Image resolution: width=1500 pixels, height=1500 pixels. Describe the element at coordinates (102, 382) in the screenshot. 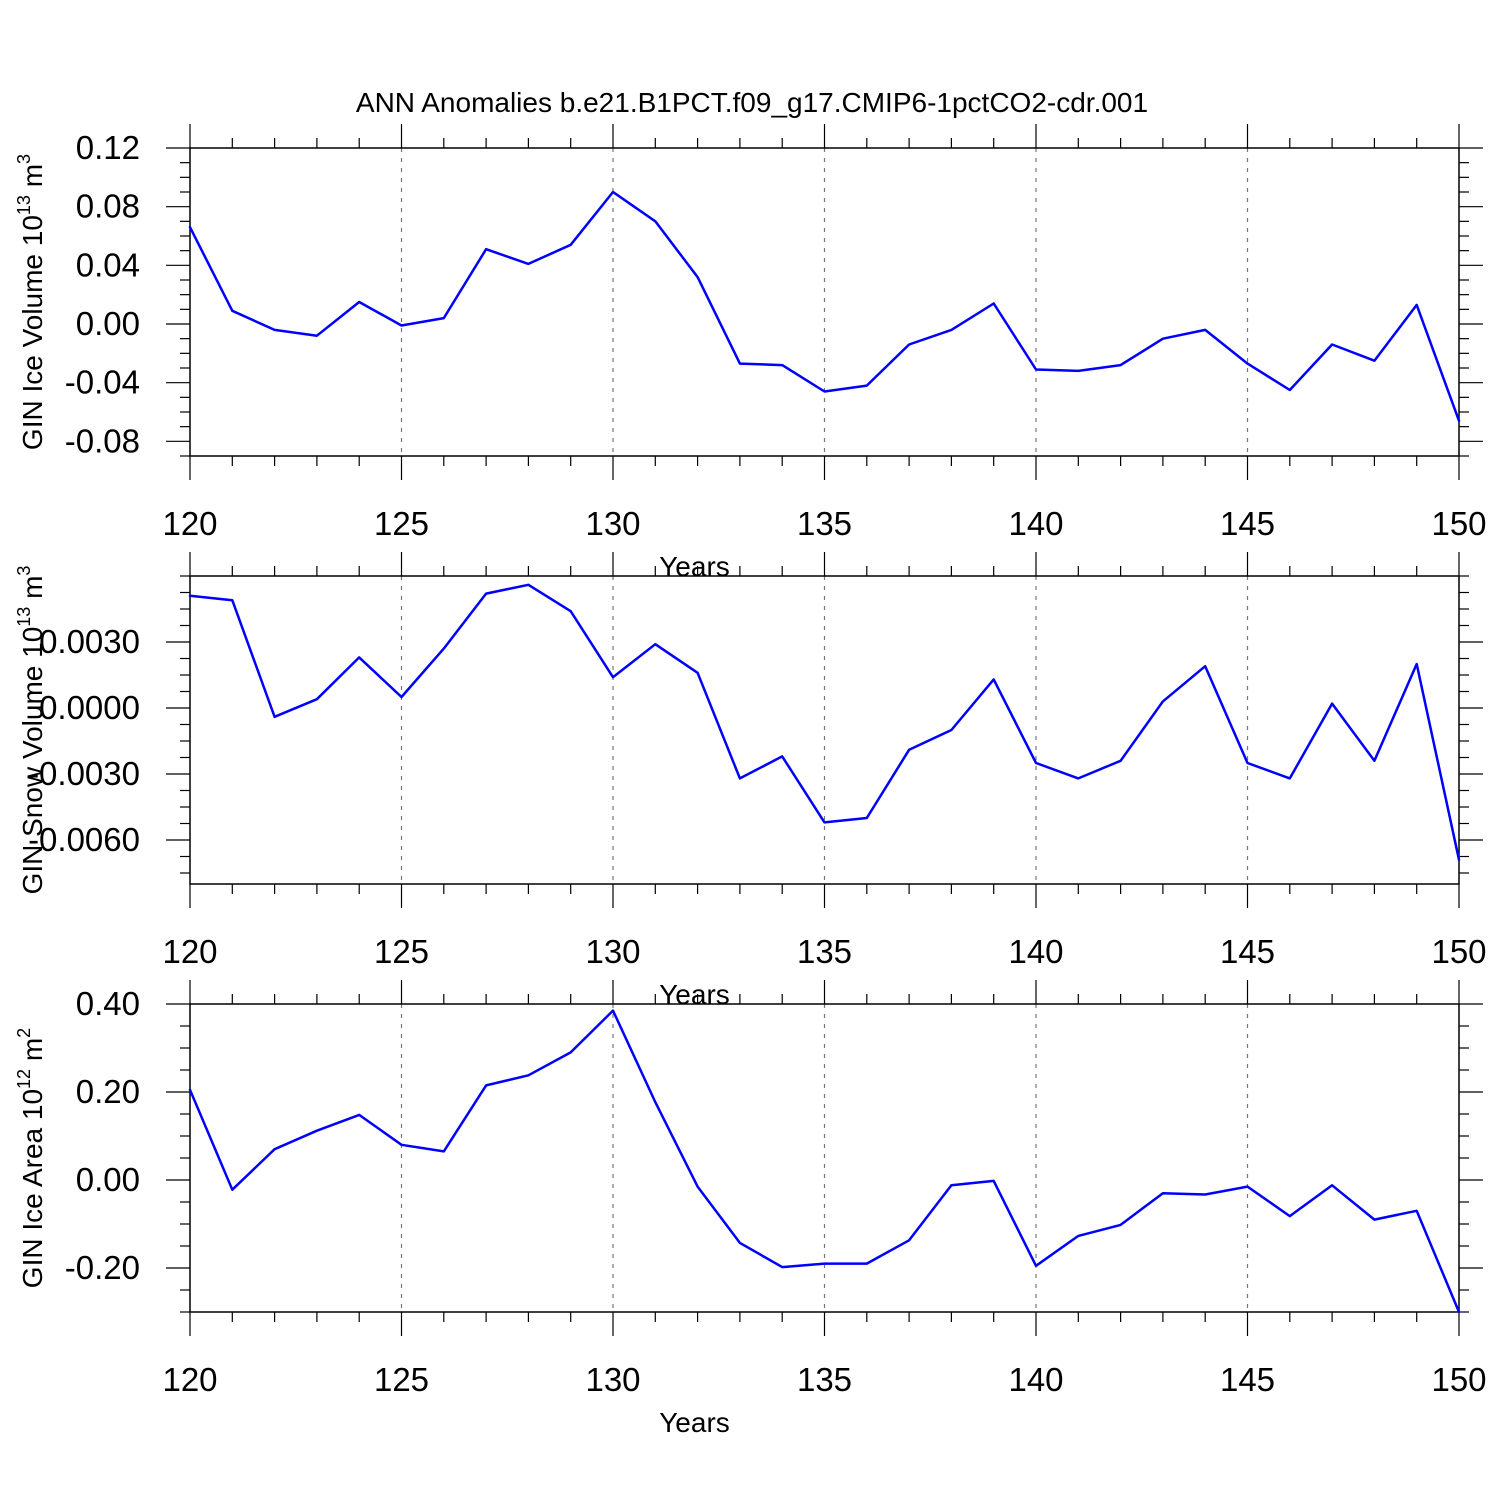

I see `y-tick-label: -0.04` at that location.